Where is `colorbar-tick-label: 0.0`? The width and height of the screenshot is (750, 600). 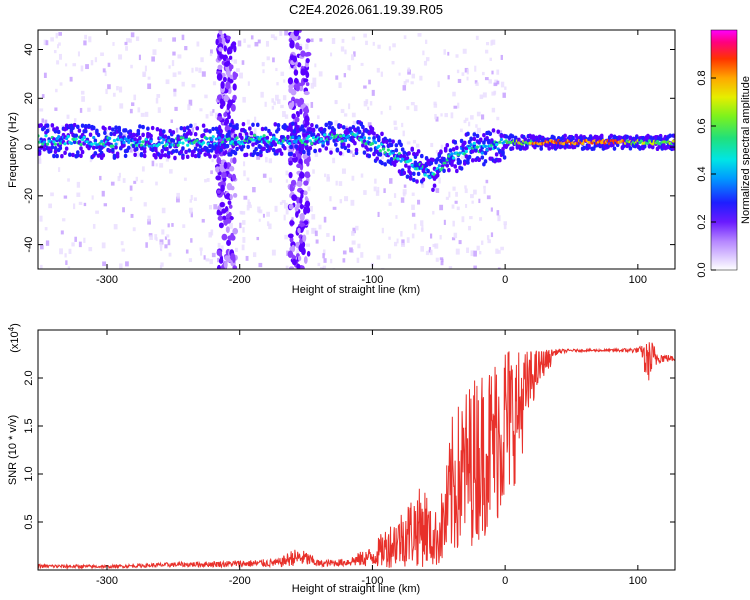 colorbar-tick-label: 0.0 is located at coordinates (702, 269).